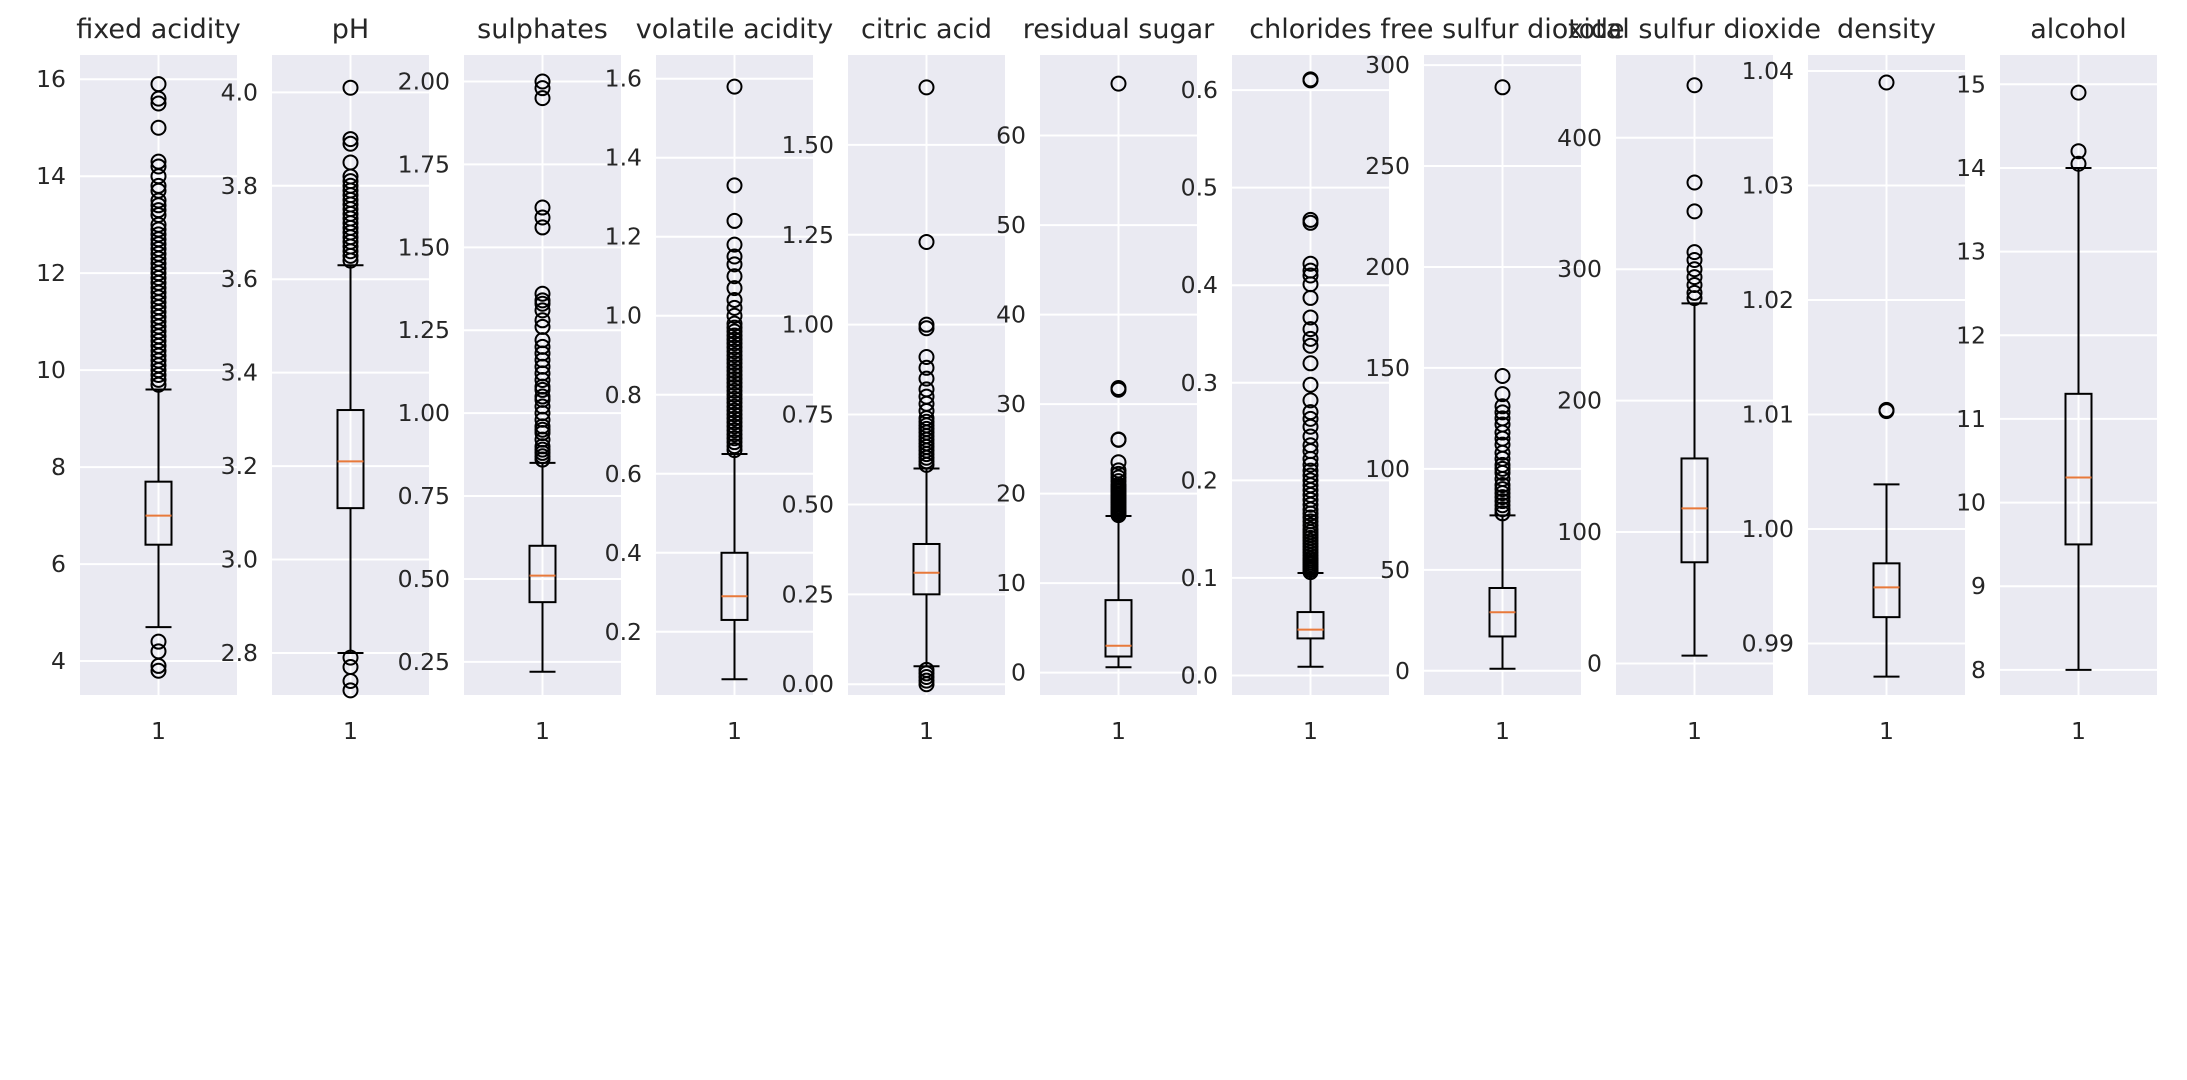 The height and width of the screenshot is (1080, 2187). What do you see at coordinates (1971, 419) in the screenshot?
I see `y-tick-label: 11` at bounding box center [1971, 419].